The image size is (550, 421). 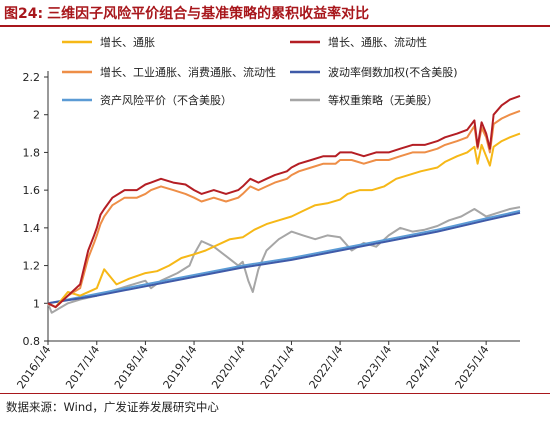 I want to click on legend-label-3: 波动率倒数加权(不含美股), so click(x=393, y=72).